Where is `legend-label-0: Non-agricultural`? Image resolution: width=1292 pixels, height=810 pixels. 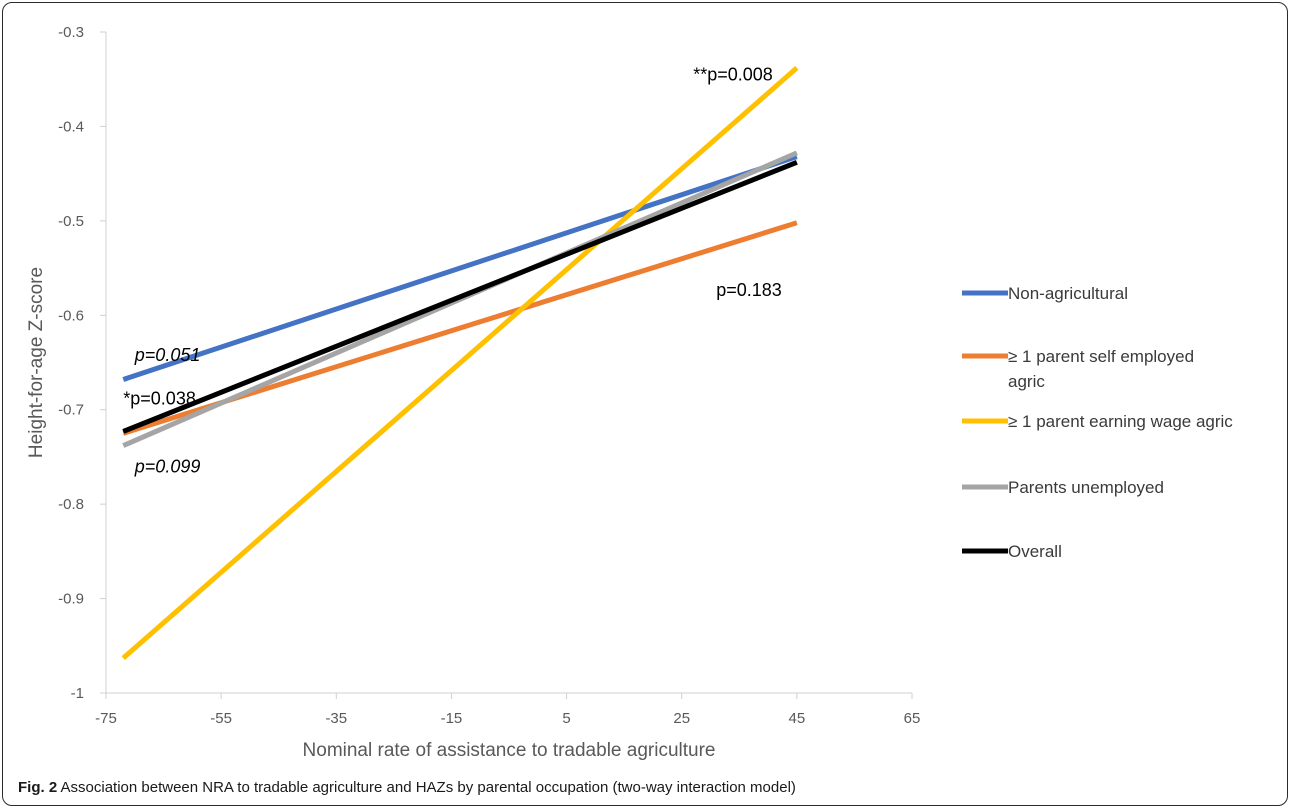 legend-label-0: Non-agricultural is located at coordinates (1068, 293).